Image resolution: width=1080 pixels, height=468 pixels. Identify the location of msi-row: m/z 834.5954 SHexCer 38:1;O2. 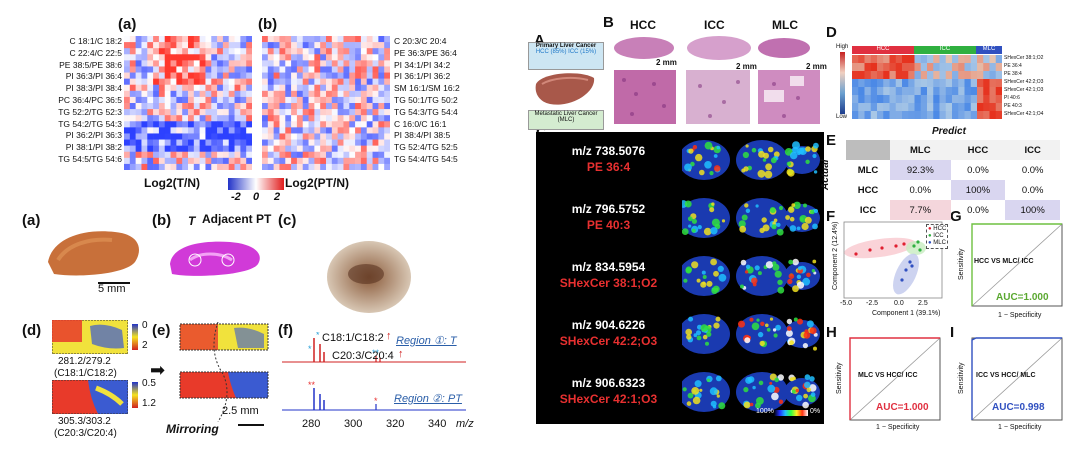
(608, 277).